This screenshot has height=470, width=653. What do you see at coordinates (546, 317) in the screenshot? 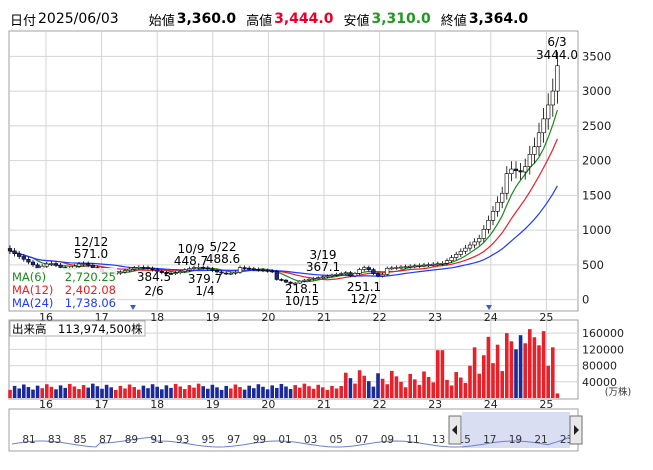
I see `price-x-tick-label: 25` at bounding box center [546, 317].